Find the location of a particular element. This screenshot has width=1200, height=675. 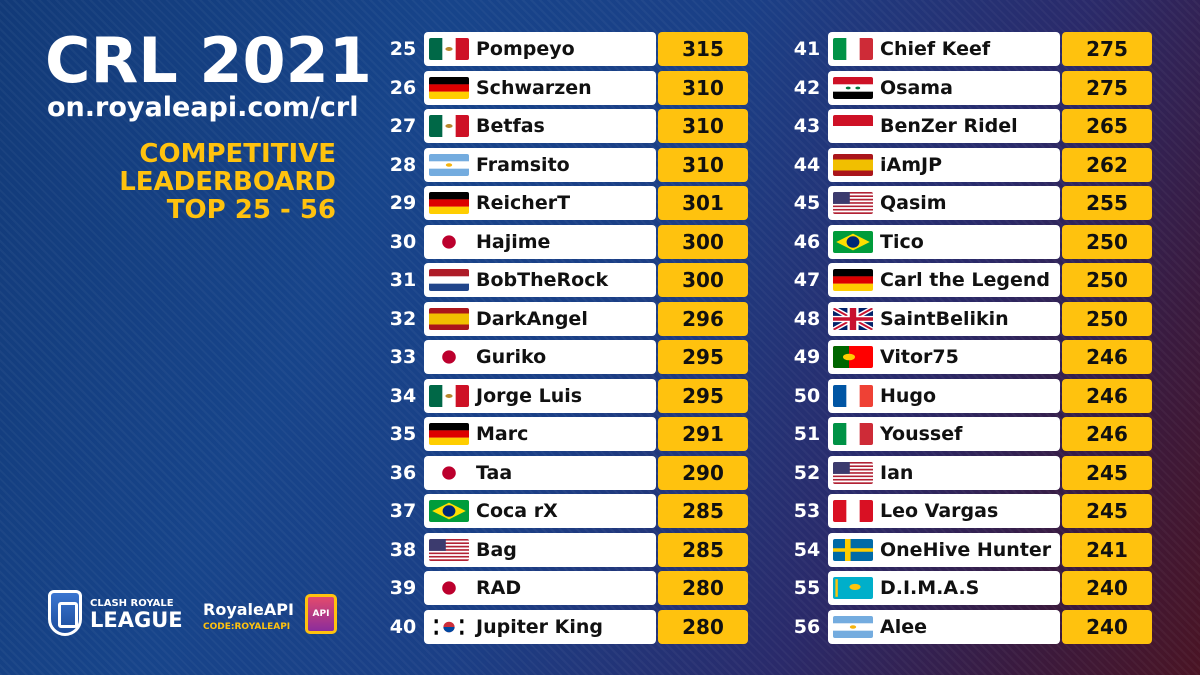

leaderboard-row: 56 Alee 240 is located at coordinates (970, 626).